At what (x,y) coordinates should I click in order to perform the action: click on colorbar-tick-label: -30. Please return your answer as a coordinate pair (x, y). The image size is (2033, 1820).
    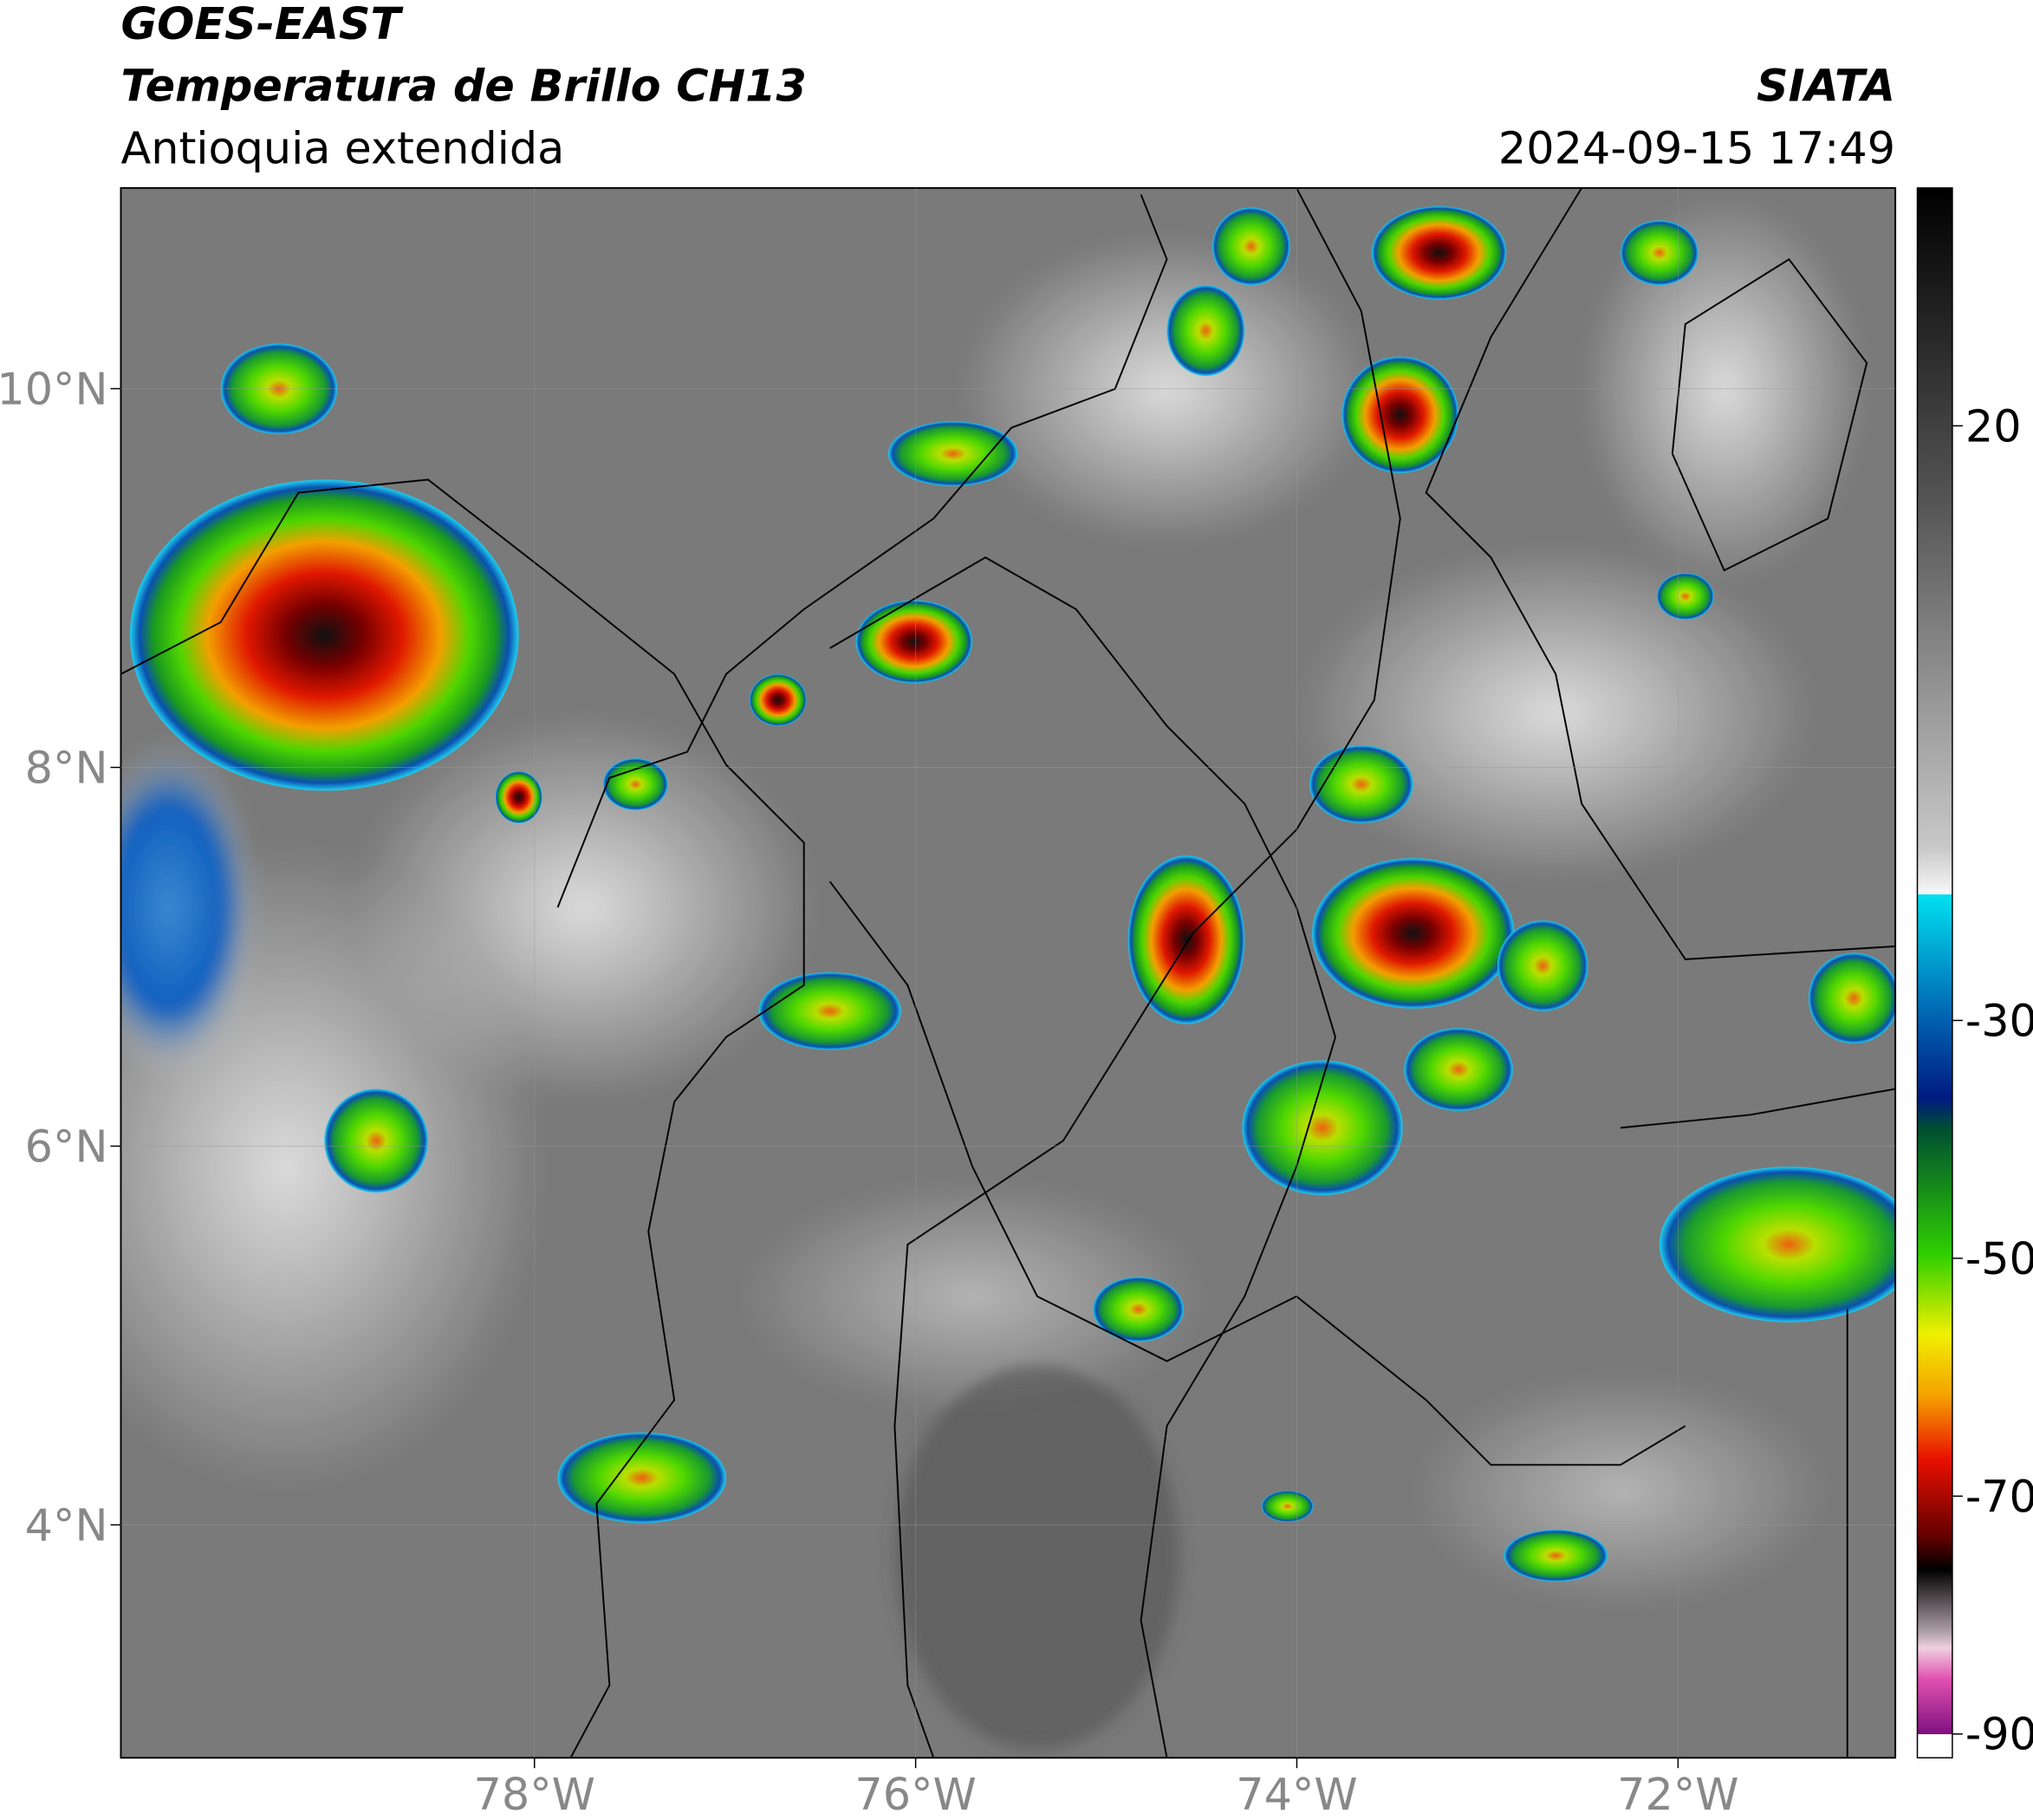
    Looking at the image, I should click on (1999, 1020).